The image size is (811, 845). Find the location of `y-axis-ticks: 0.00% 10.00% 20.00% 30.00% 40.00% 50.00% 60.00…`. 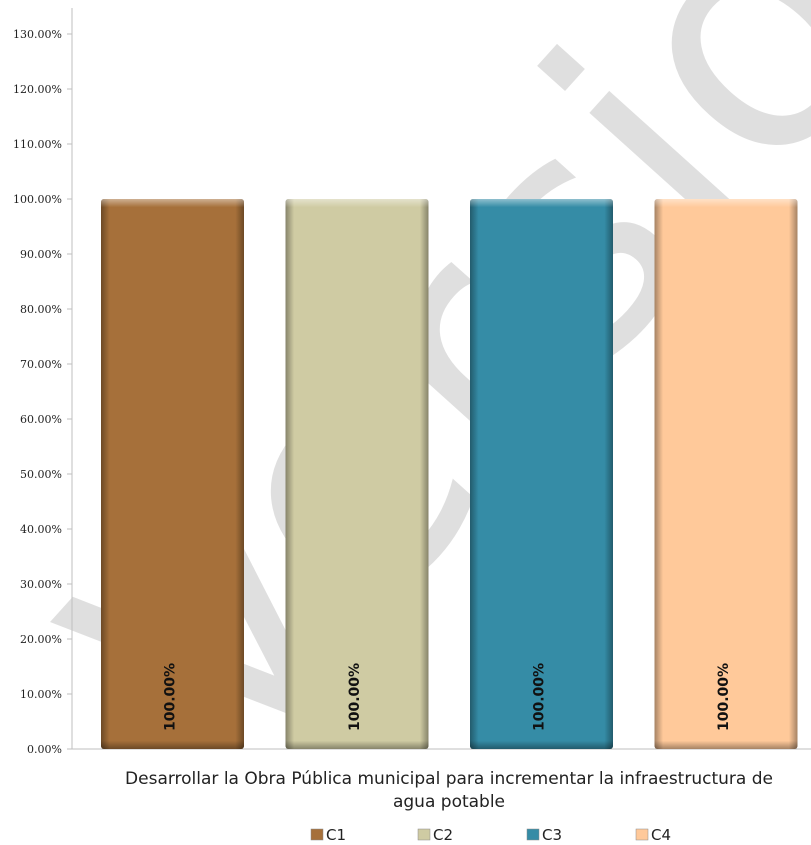

y-axis-ticks: 0.00% 10.00% 20.00% 30.00% 40.00% 50.00% 60.00… is located at coordinates (42, 392).